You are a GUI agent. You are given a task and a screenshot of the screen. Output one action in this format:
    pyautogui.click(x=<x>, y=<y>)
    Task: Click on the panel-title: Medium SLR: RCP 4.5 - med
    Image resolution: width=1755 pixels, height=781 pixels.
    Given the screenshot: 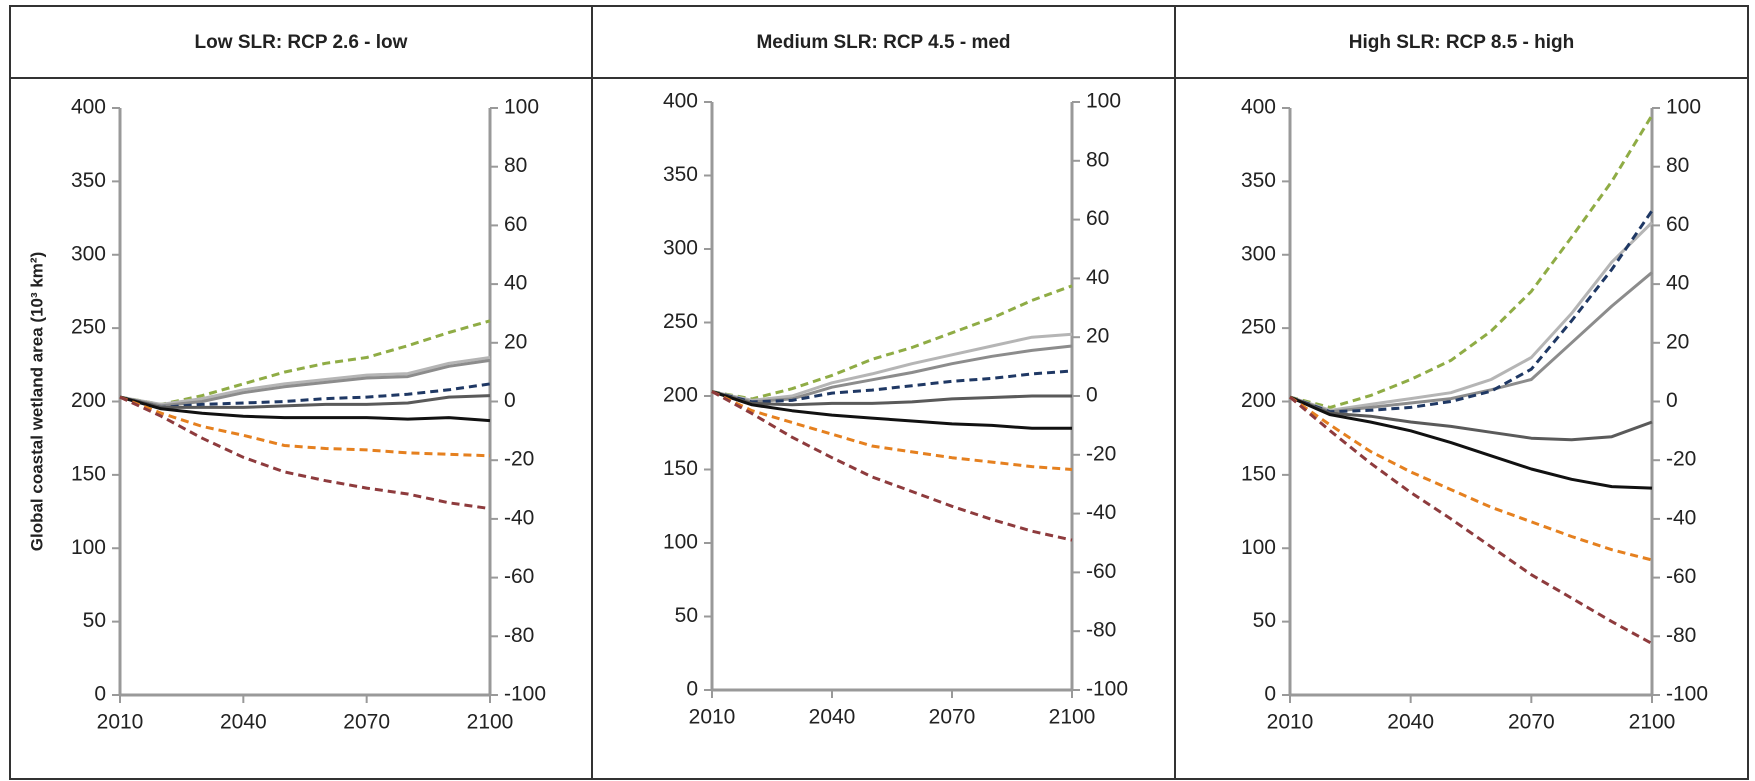 What is the action you would take?
    pyautogui.click(x=883, y=42)
    